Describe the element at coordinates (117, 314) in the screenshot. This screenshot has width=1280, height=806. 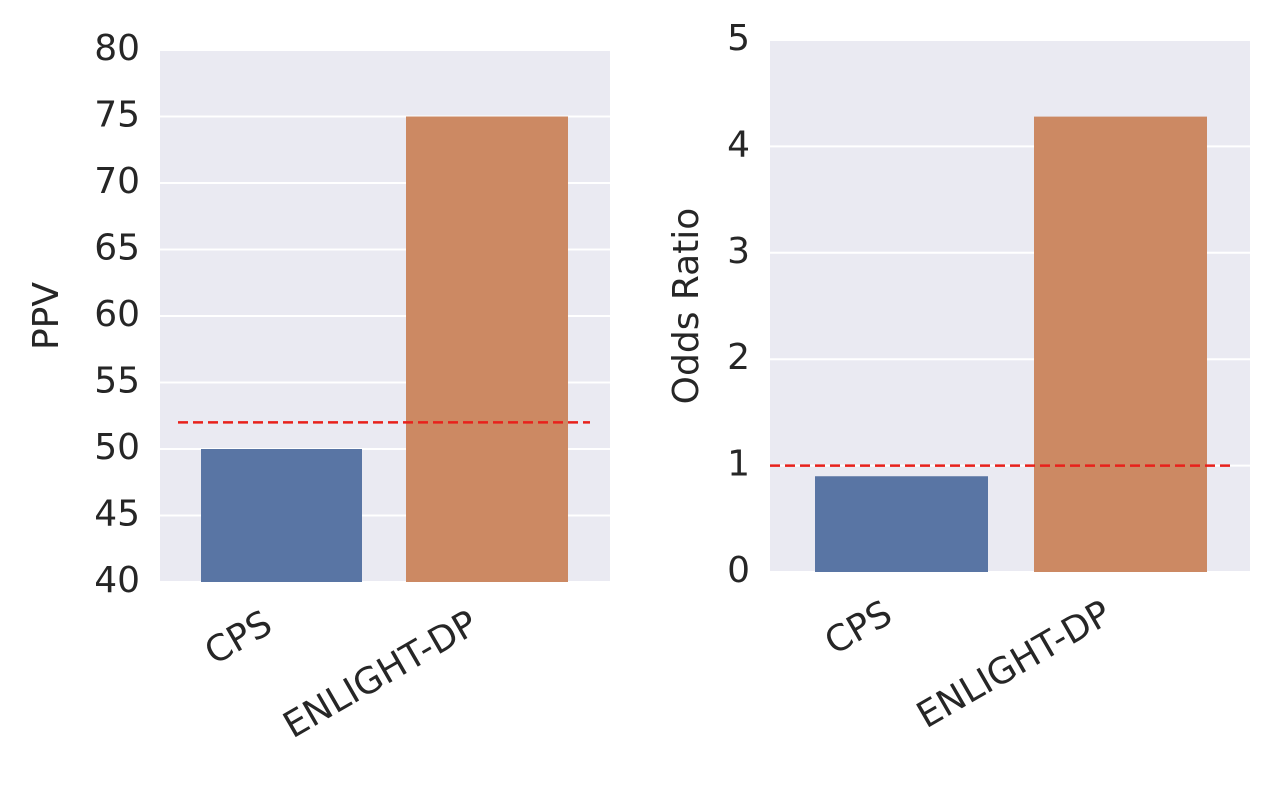
I see `y-tick-label: 60` at that location.